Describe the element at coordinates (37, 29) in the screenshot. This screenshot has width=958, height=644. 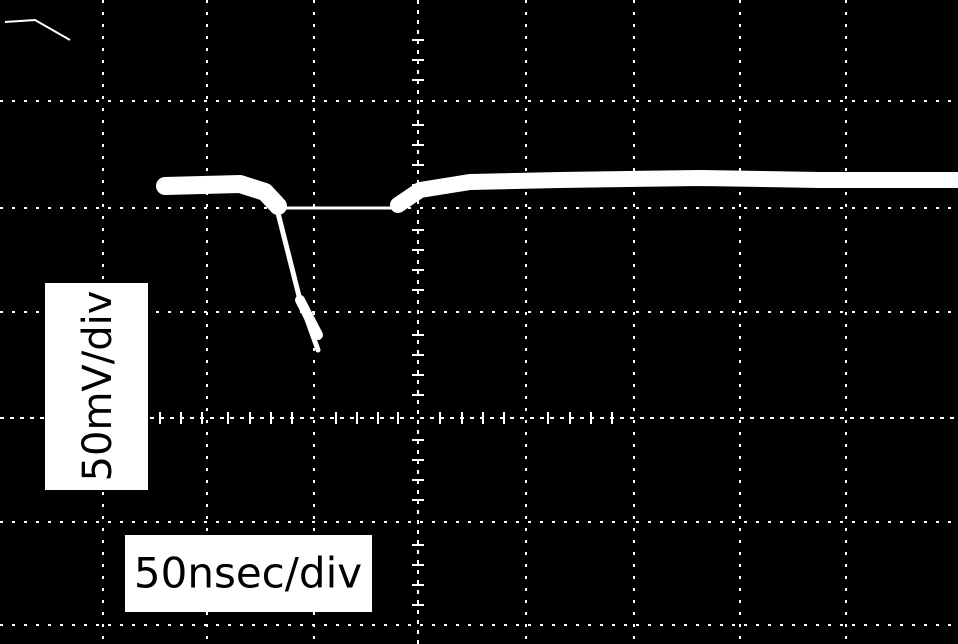
I see `scratch` at that location.